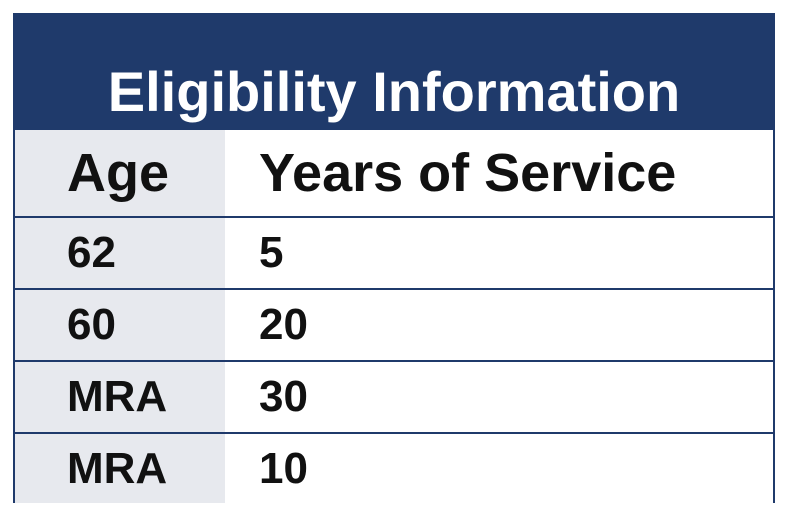 This screenshot has width=789, height=521. Describe the element at coordinates (394, 91) in the screenshot. I see `table-title: Eligibility Information` at that location.